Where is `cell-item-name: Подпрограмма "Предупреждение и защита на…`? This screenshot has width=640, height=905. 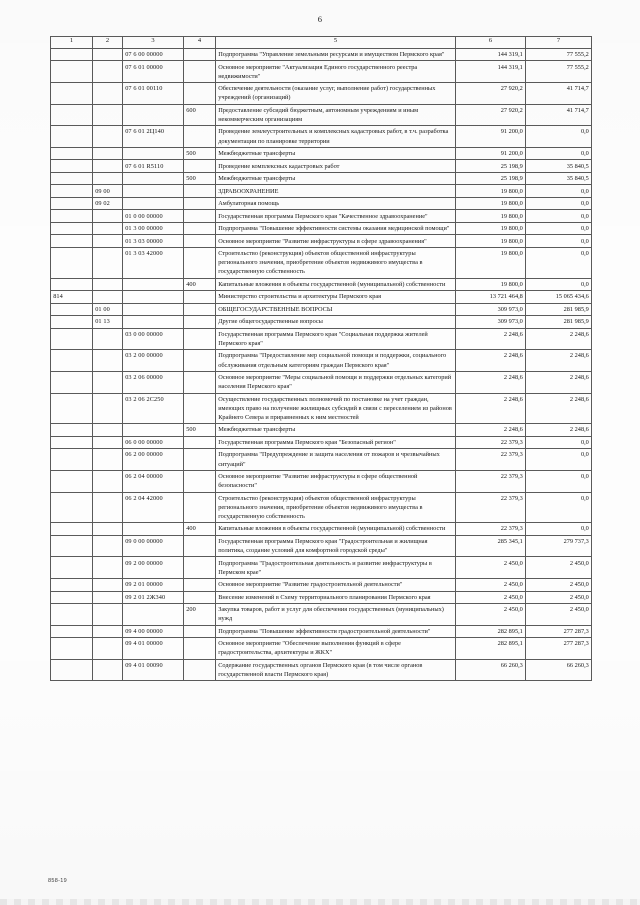
cell-item-name: Подпрограмма "Предупреждение и защита на… is located at coordinates (335, 459).